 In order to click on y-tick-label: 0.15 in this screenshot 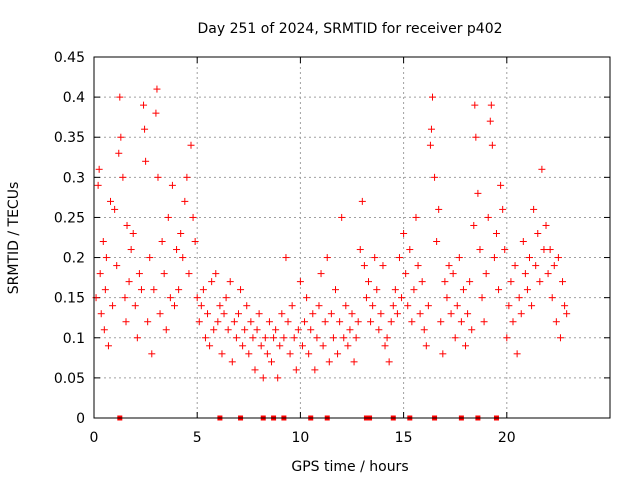, I will do `click(69, 299)`.